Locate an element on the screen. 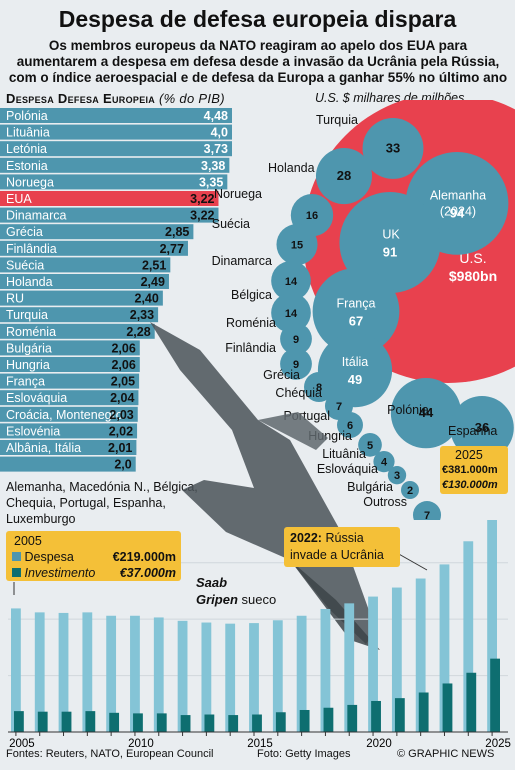 Image resolution: width=515 pixels, height=770 pixels. hbar-value-label: 2,02 is located at coordinates (121, 431).